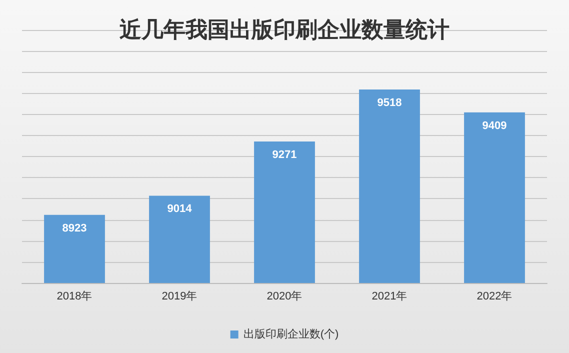  What do you see at coordinates (180, 296) in the screenshot?
I see `x-tick-label: 2019年` at bounding box center [180, 296].